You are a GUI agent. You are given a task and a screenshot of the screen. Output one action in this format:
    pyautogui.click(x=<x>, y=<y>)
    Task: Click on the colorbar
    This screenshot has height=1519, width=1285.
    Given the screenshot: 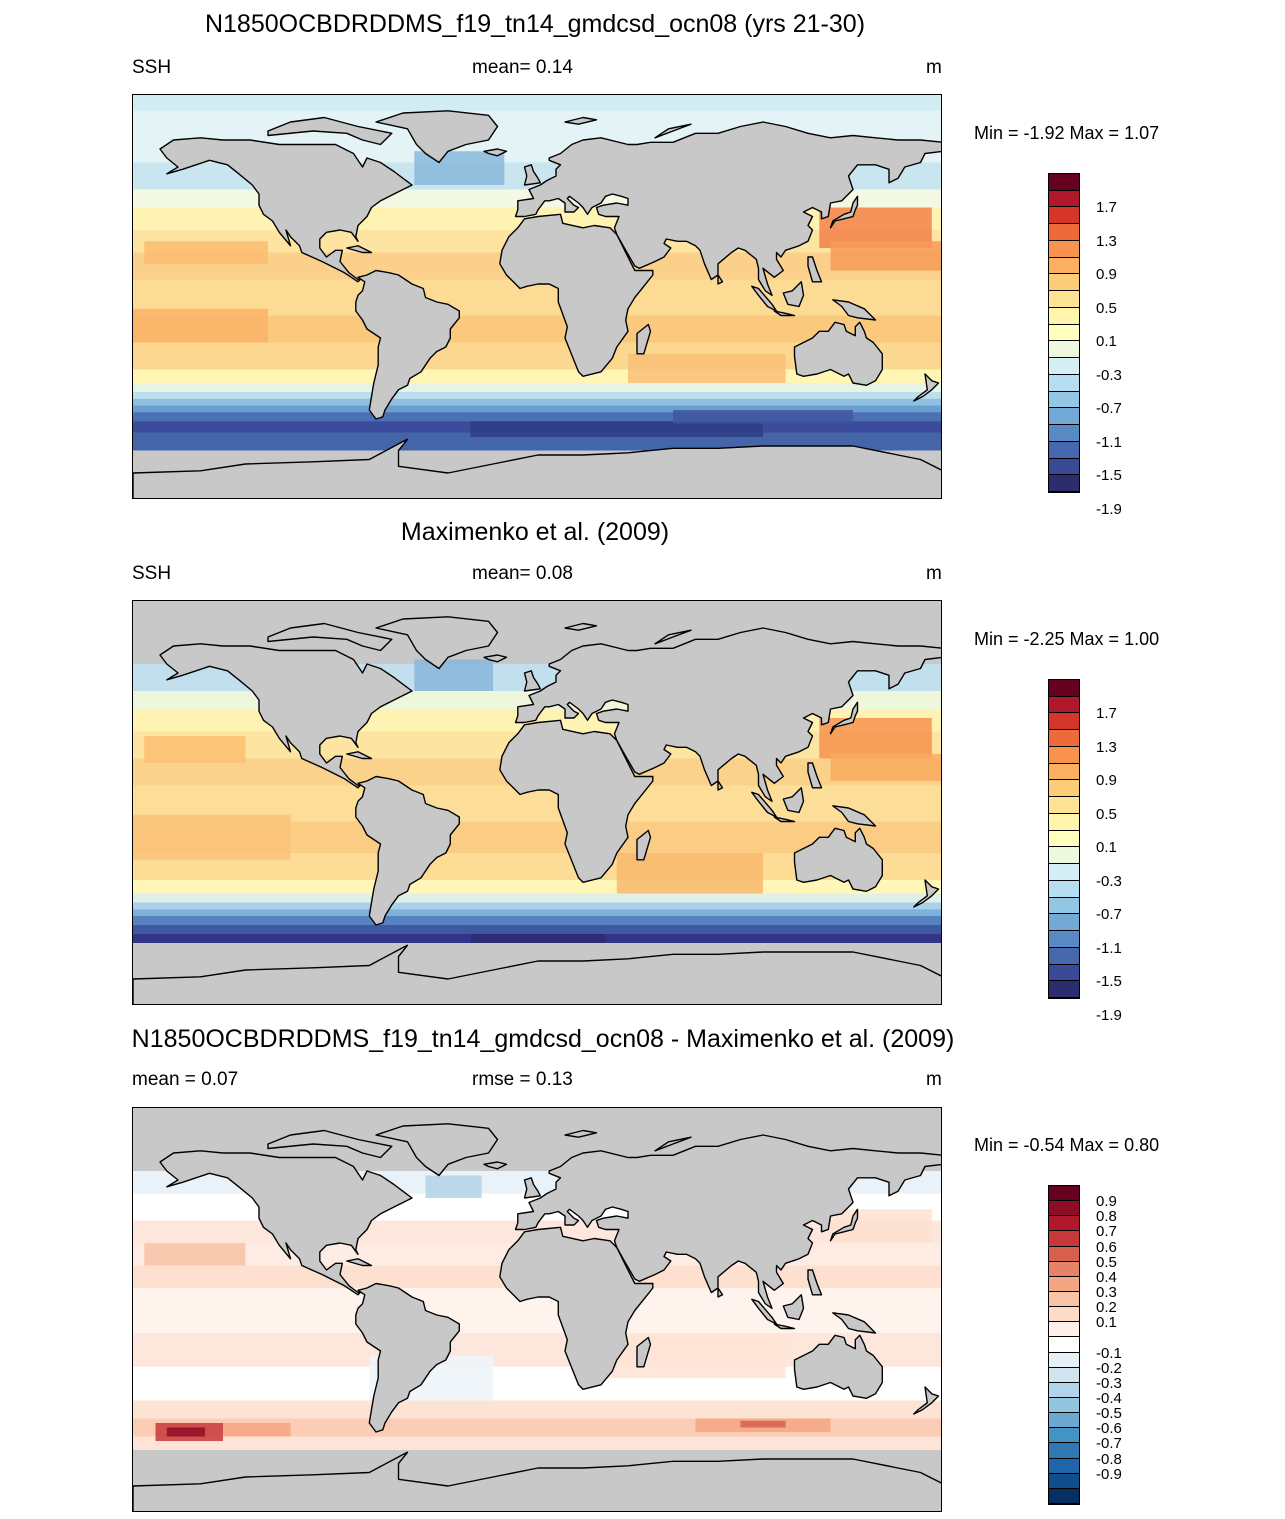 What is the action you would take?
    pyautogui.click(x=1064, y=839)
    